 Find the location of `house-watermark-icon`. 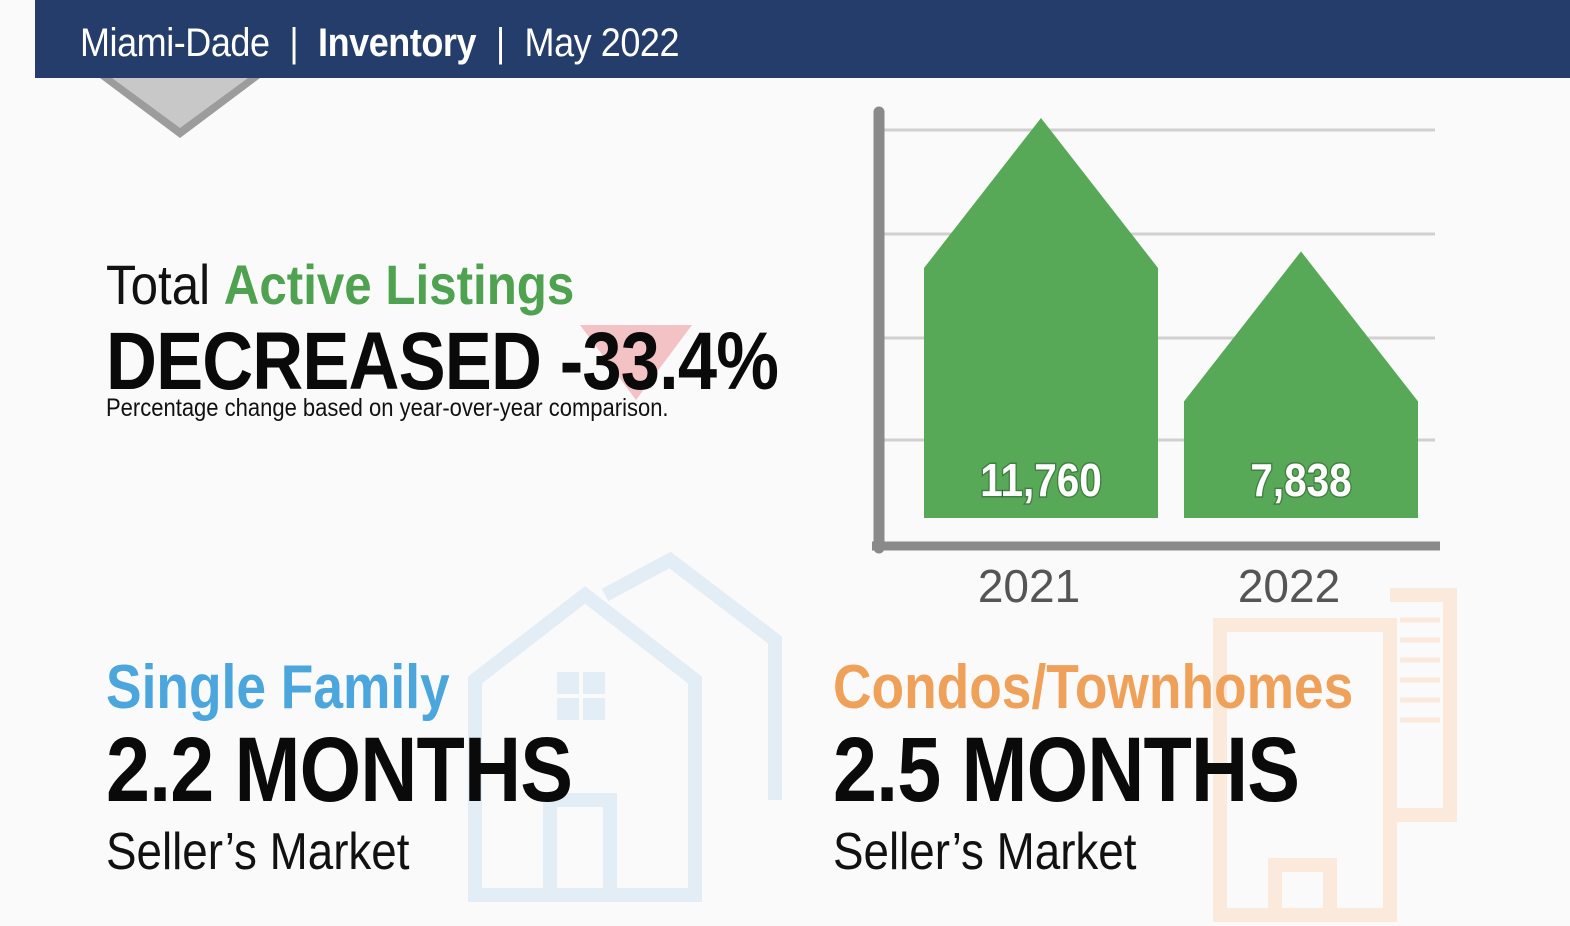

house-watermark-icon is located at coordinates (625, 726).